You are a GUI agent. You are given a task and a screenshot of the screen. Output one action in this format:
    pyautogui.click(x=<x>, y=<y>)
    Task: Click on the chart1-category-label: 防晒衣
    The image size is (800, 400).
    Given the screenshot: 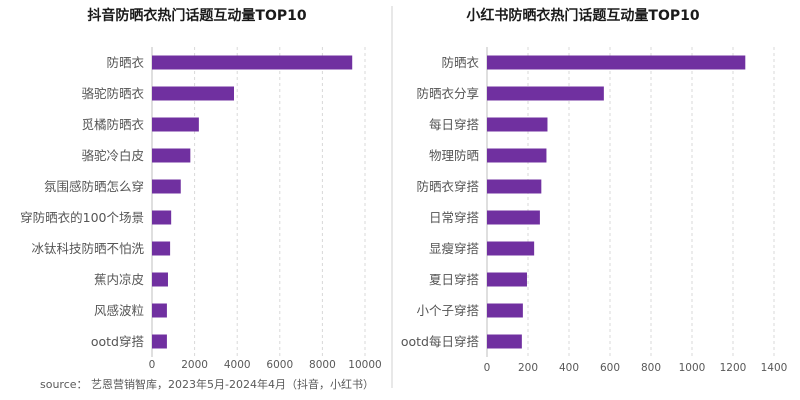 What is the action you would take?
    pyautogui.click(x=125, y=62)
    